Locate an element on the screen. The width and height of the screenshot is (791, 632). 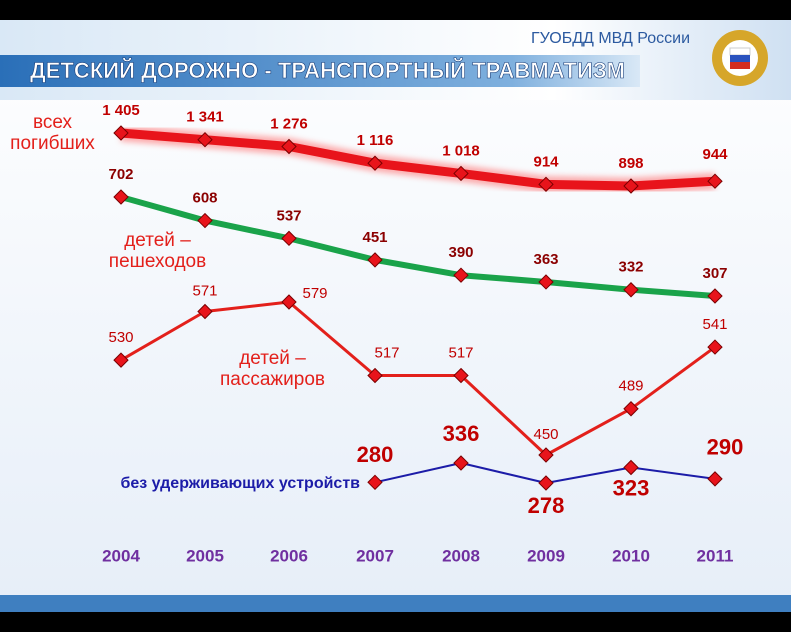
data-label: 280 is located at coordinates (375, 454).